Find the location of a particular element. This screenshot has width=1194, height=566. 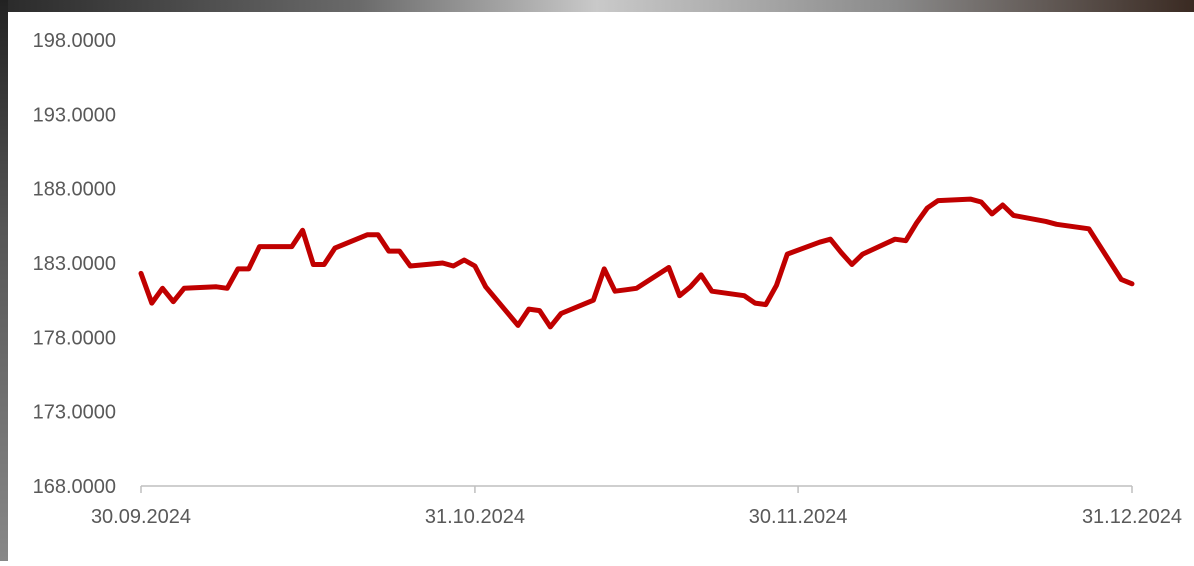

y-tick-label: 168.0000 is located at coordinates (74, 487).